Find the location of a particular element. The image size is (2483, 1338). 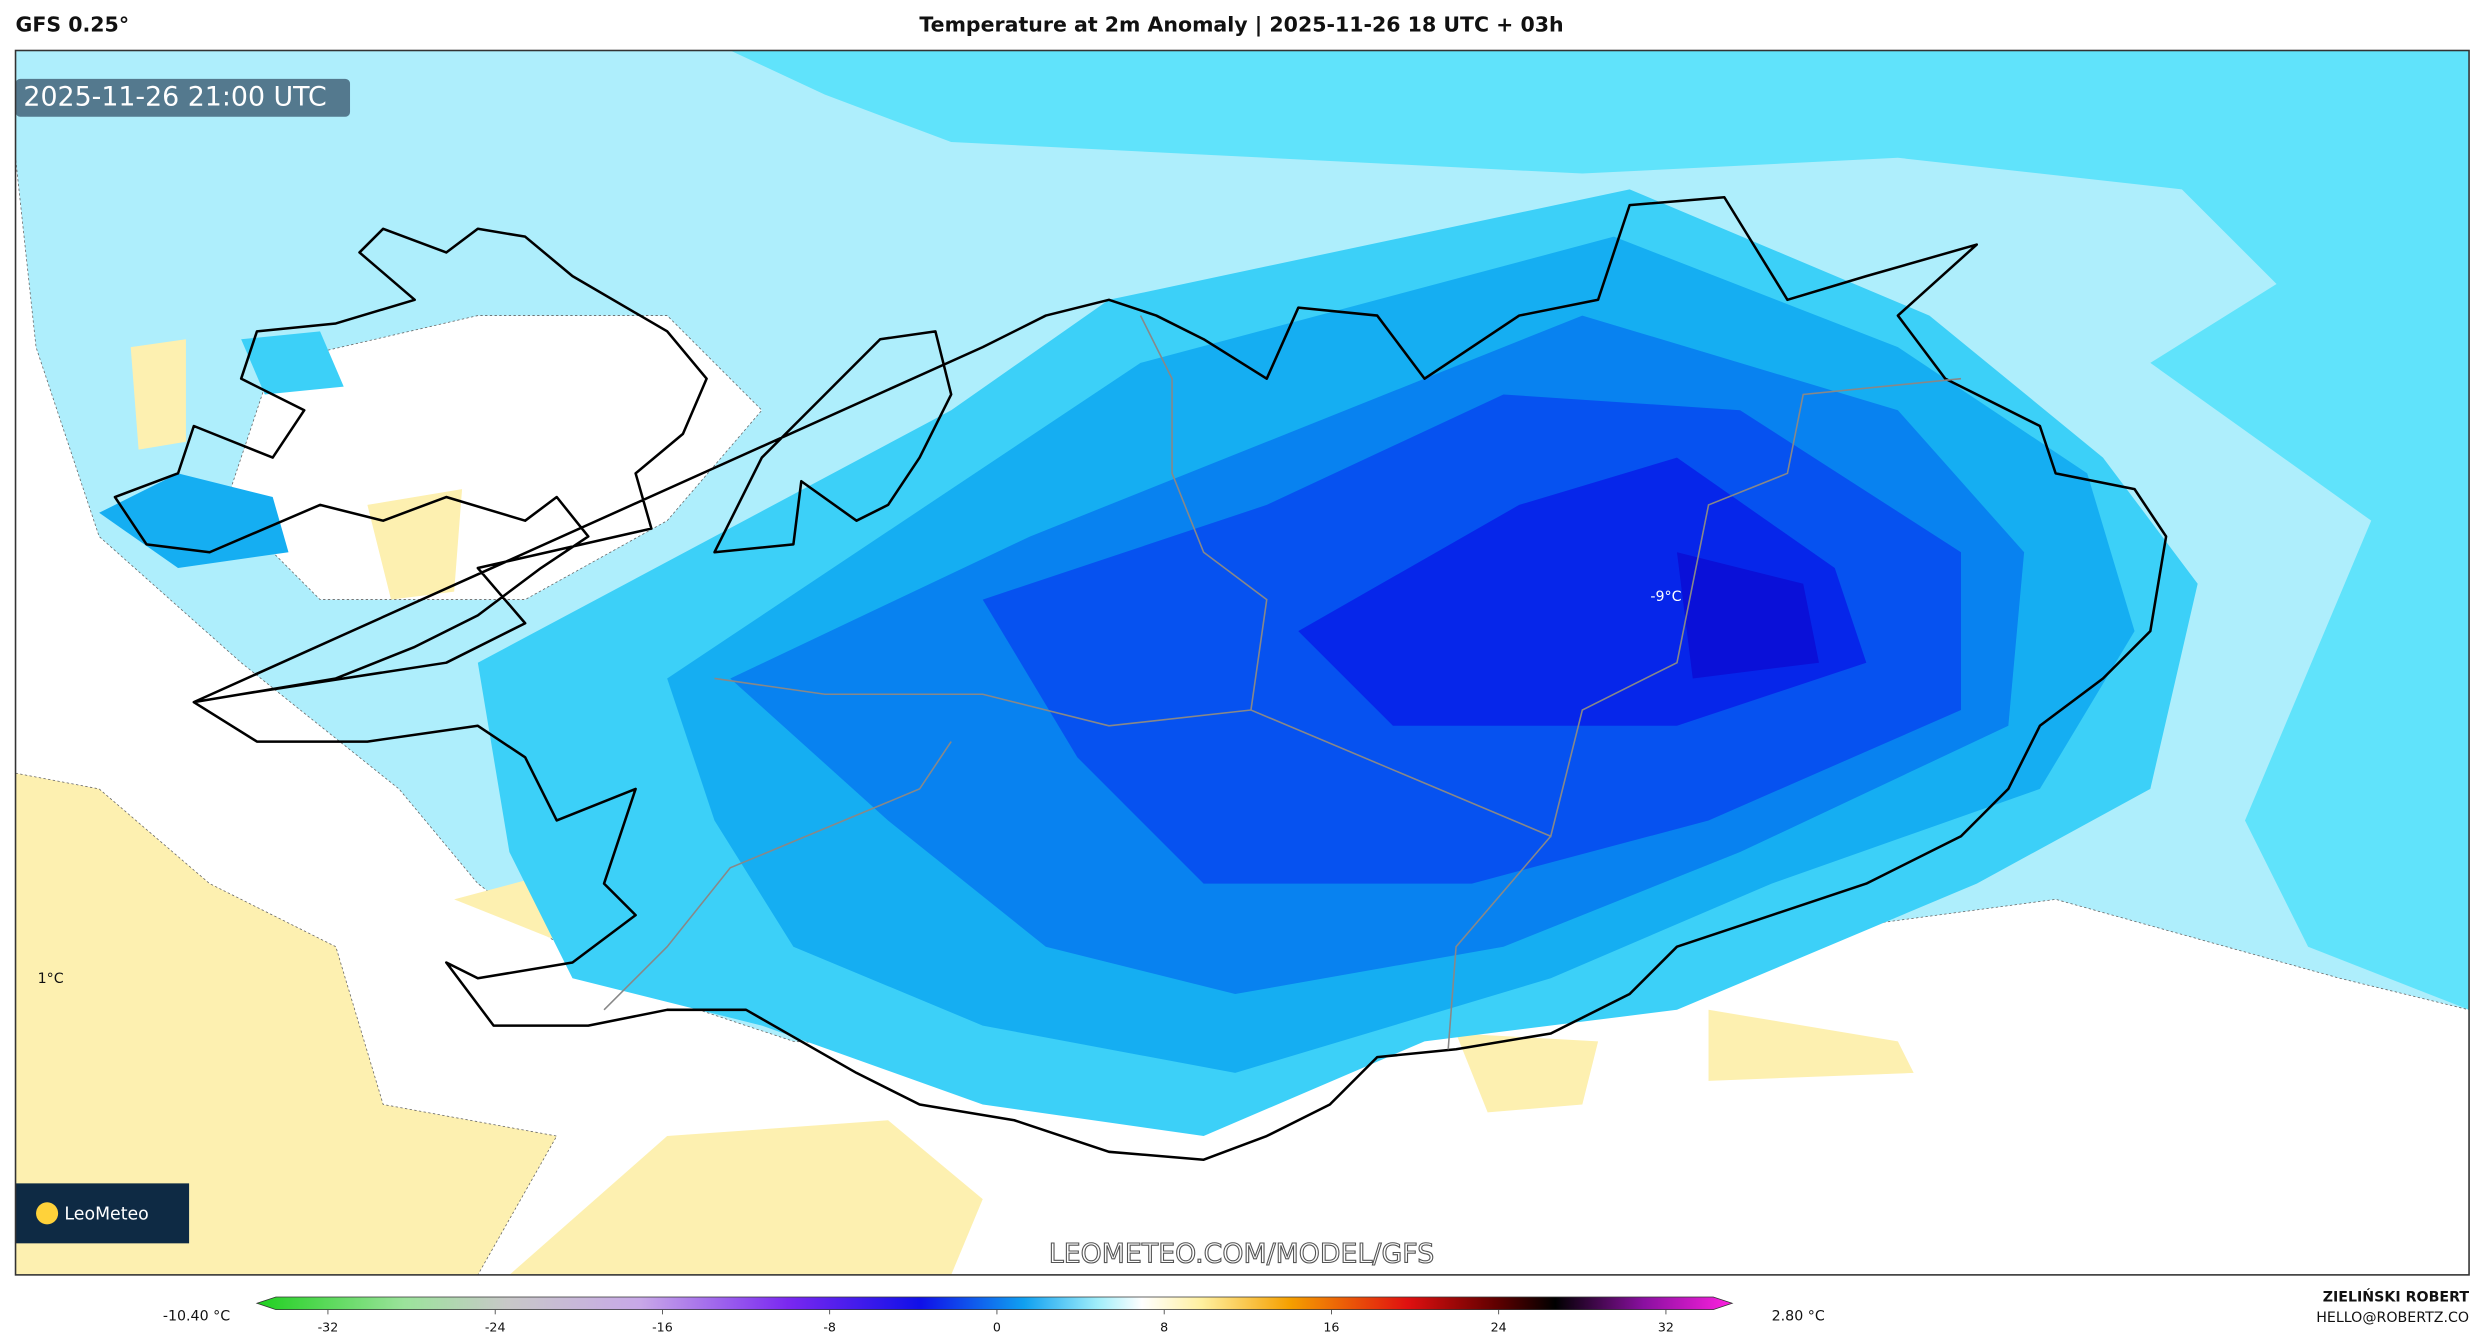

colorbar-tick-label: -24 is located at coordinates (495, 1327).